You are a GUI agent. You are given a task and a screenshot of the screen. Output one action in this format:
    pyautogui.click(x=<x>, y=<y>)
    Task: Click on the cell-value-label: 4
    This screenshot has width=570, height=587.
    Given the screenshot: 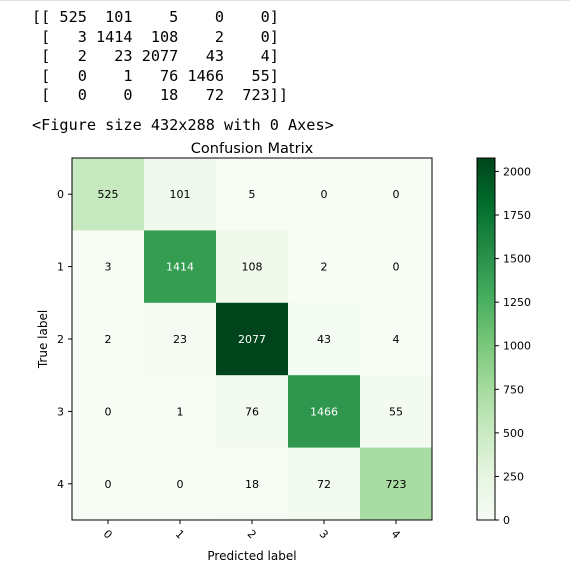 What is the action you would take?
    pyautogui.click(x=396, y=339)
    